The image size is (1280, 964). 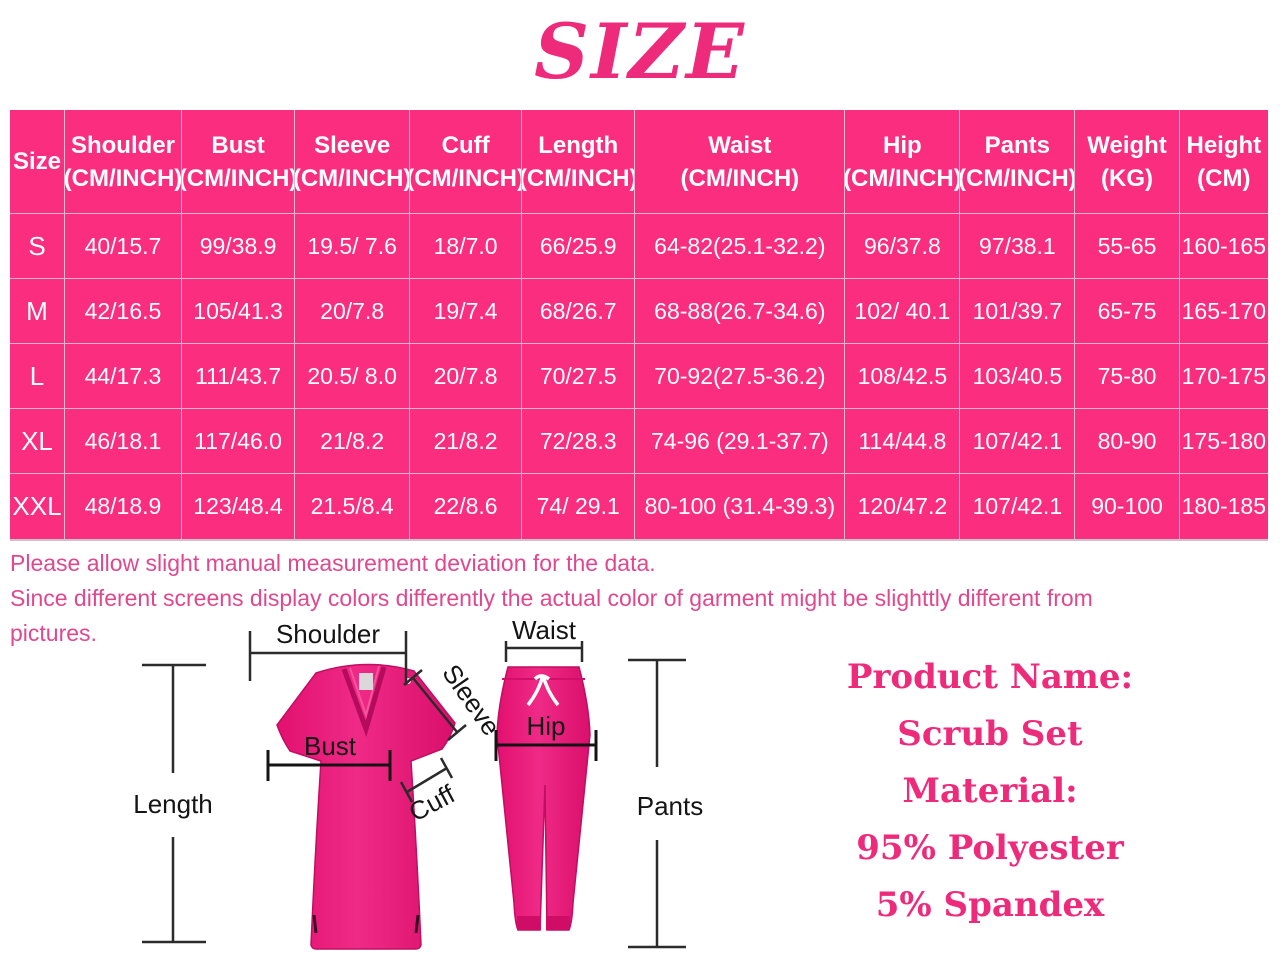 What do you see at coordinates (903, 376) in the screenshot?
I see `table-cell: 108/42.5` at bounding box center [903, 376].